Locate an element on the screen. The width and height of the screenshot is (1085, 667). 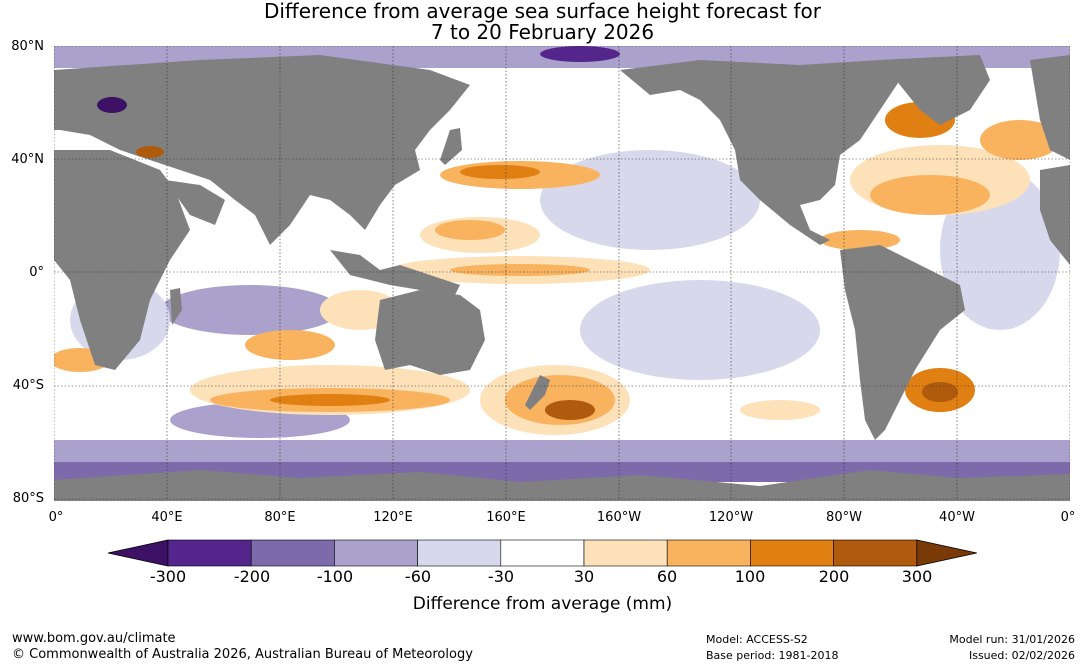
colorbar-tick-label: -60 is located at coordinates (418, 576).